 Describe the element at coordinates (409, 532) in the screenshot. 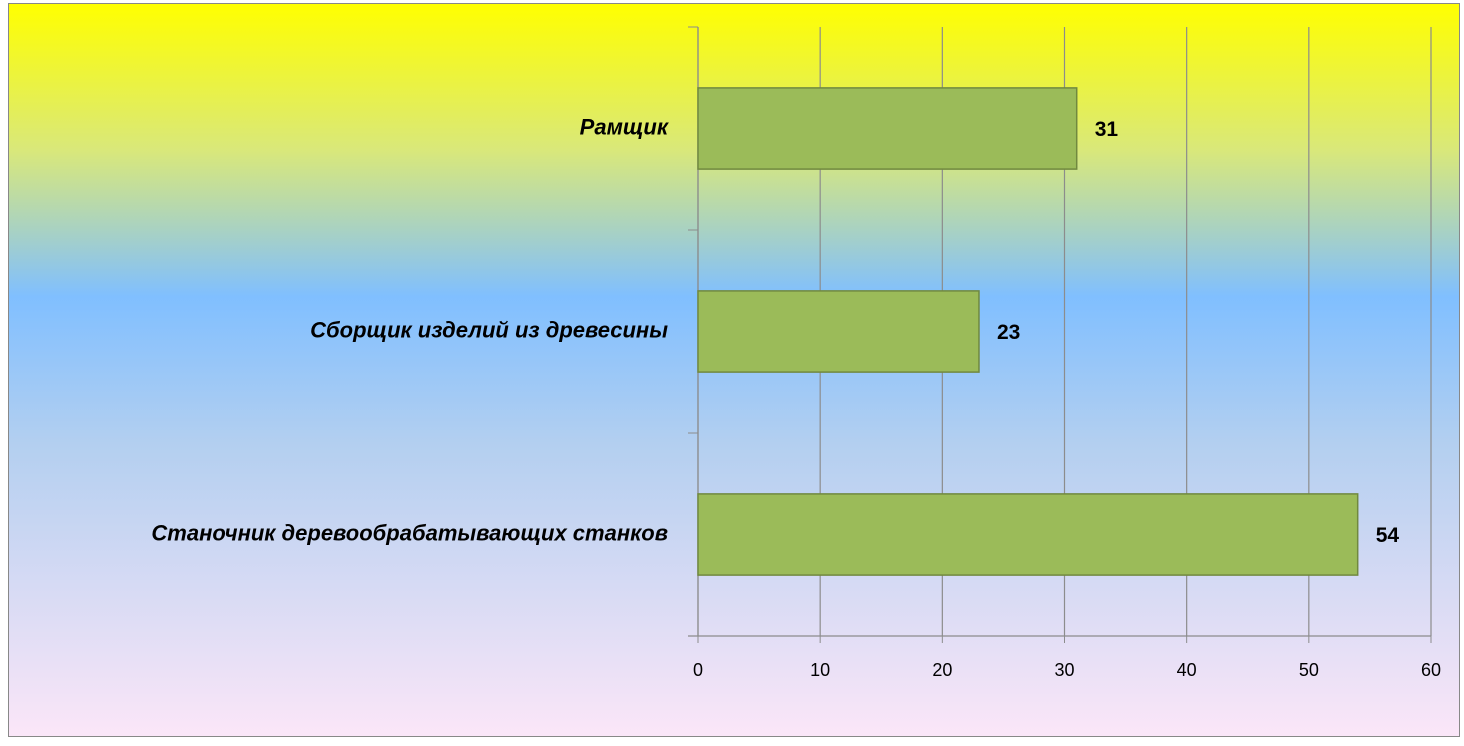

I see `category-label: Станочник деревообрабатывающих станков` at that location.